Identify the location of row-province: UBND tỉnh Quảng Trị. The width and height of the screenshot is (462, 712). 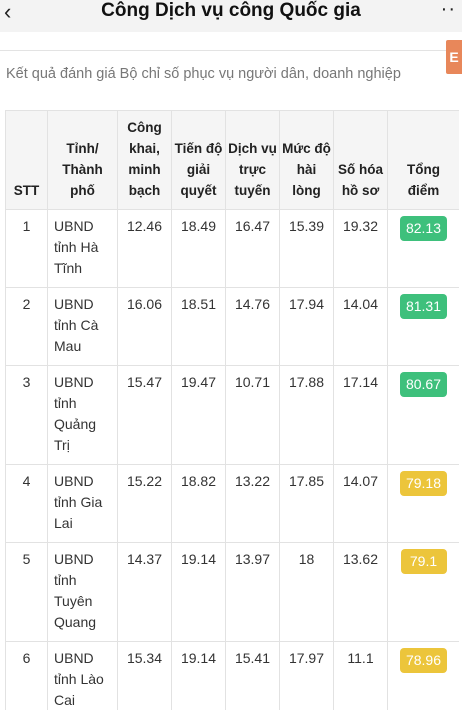
(82, 415).